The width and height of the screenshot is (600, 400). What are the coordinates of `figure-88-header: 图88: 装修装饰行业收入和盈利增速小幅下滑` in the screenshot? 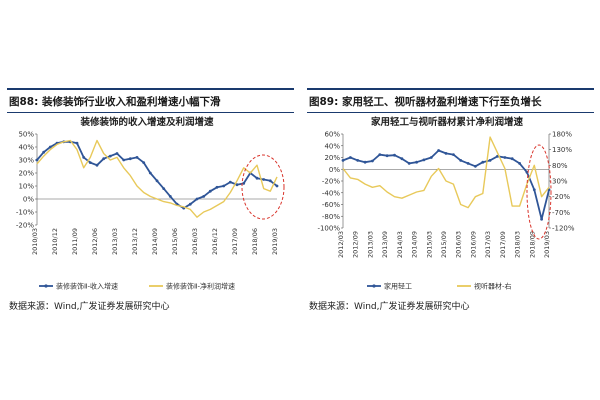 It's located at (150, 100).